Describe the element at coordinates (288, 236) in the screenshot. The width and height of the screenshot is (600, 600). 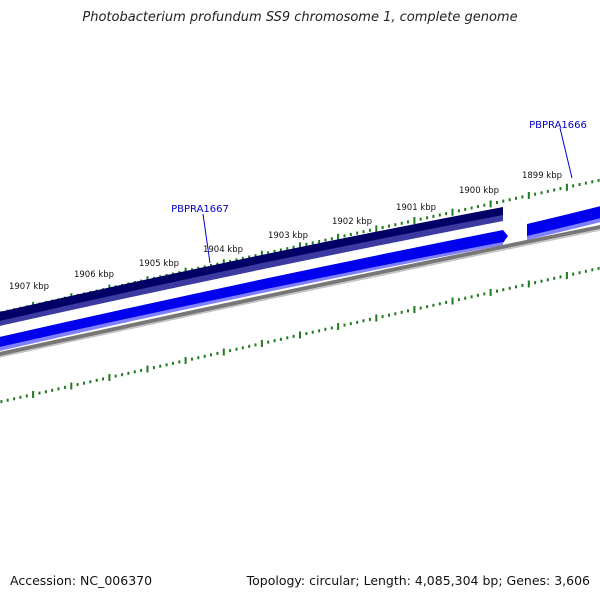
I see `kbp-label: 1903 kbp` at that location.